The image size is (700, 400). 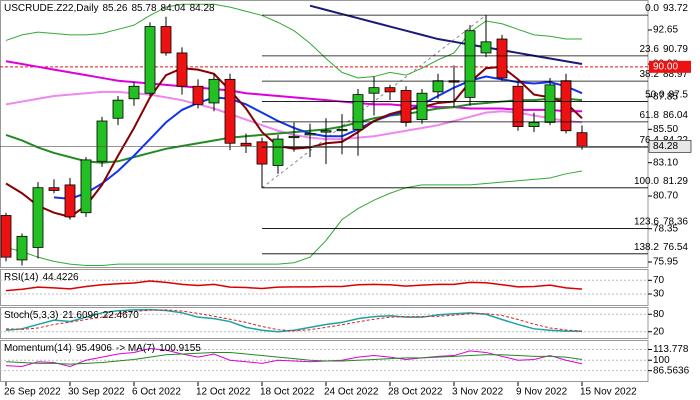 What do you see at coordinates (646, 246) in the screenshot?
I see `fib-ratio: 138.2` at bounding box center [646, 246].